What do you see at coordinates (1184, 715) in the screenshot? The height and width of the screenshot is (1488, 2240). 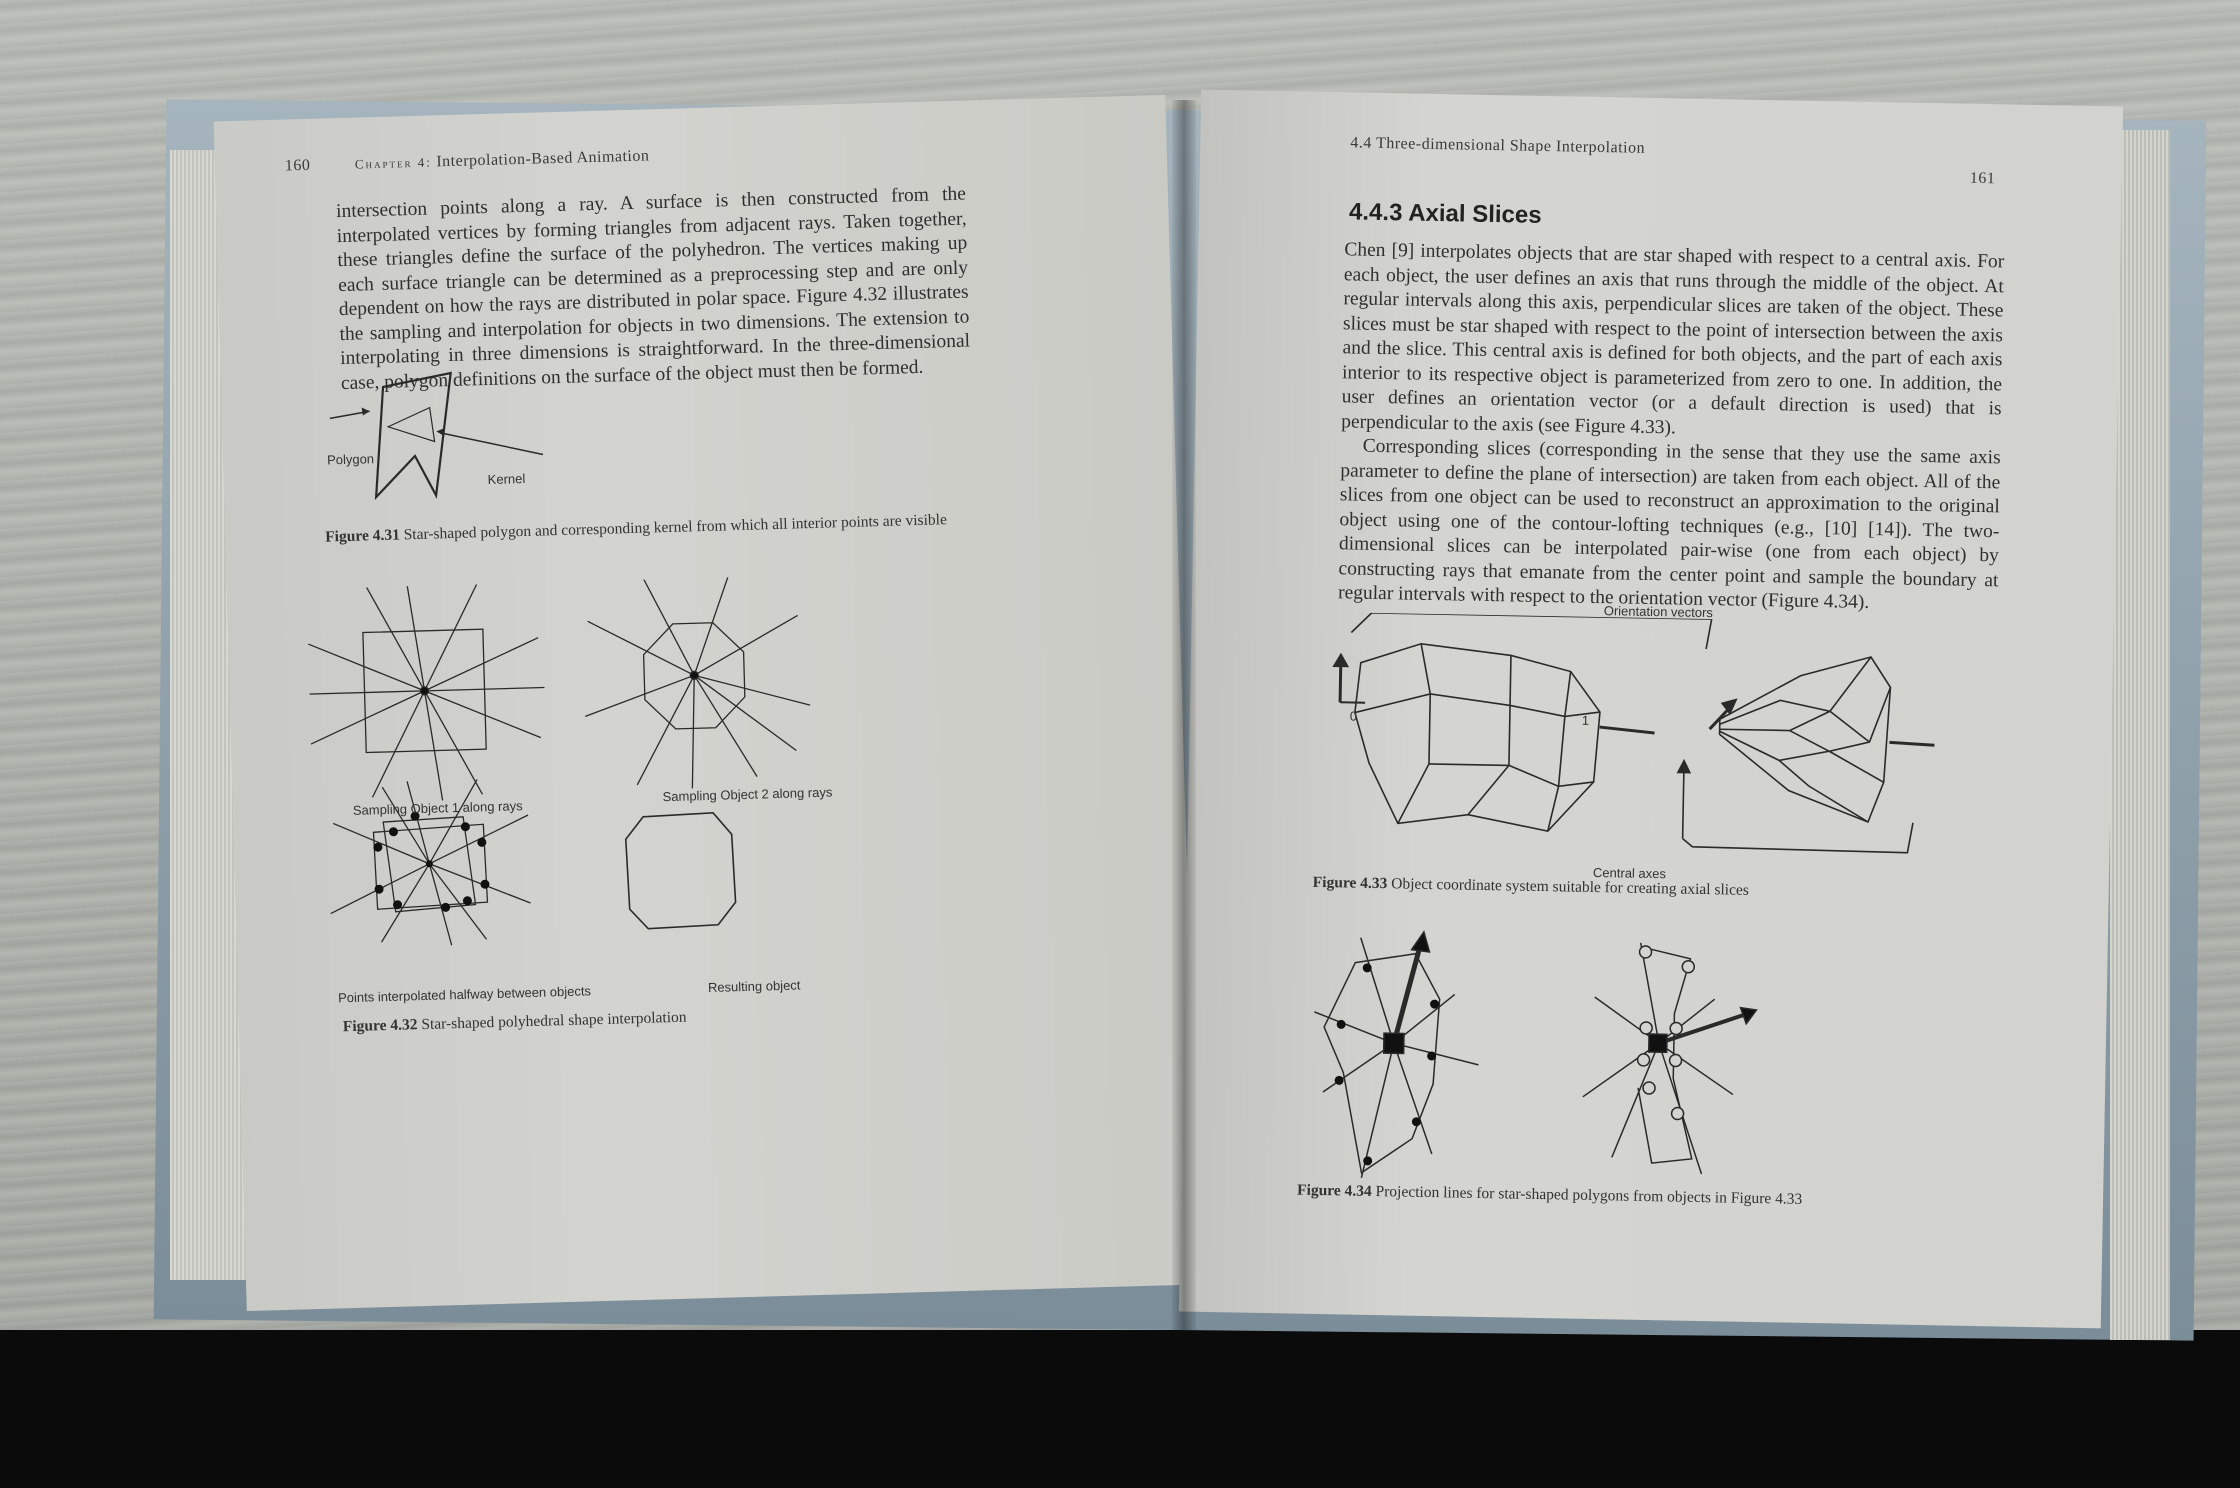 I see `book-gutter` at bounding box center [1184, 715].